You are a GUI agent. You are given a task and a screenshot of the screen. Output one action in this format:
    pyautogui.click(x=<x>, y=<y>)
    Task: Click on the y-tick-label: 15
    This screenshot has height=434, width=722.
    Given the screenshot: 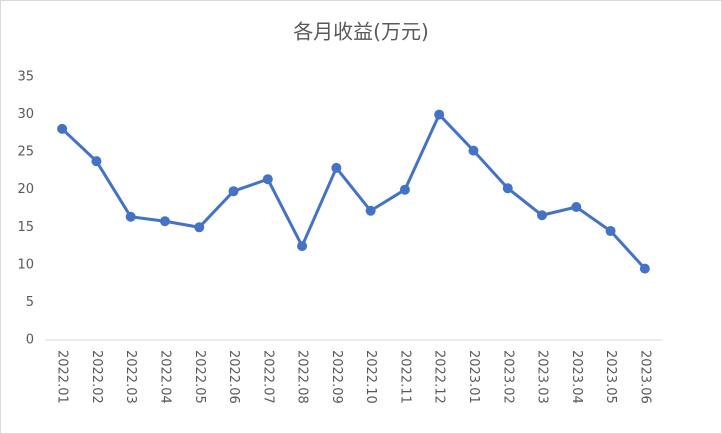 What is the action you would take?
    pyautogui.click(x=25, y=227)
    